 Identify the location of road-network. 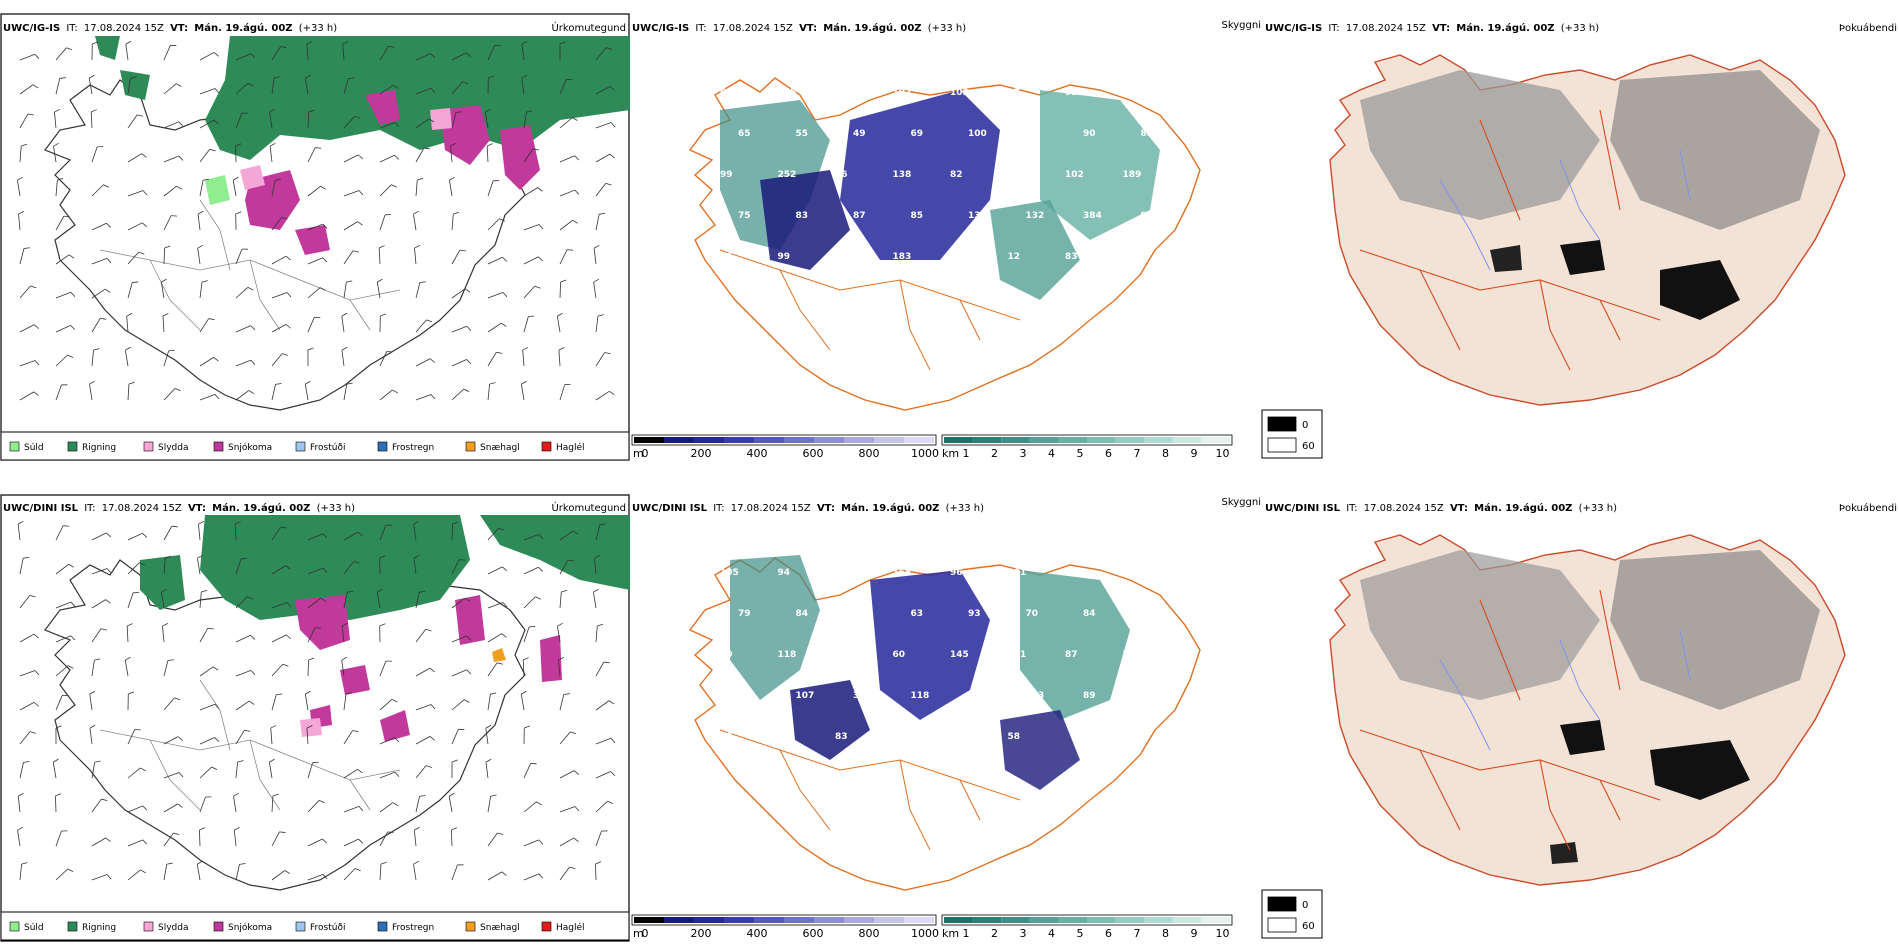
(870, 790).